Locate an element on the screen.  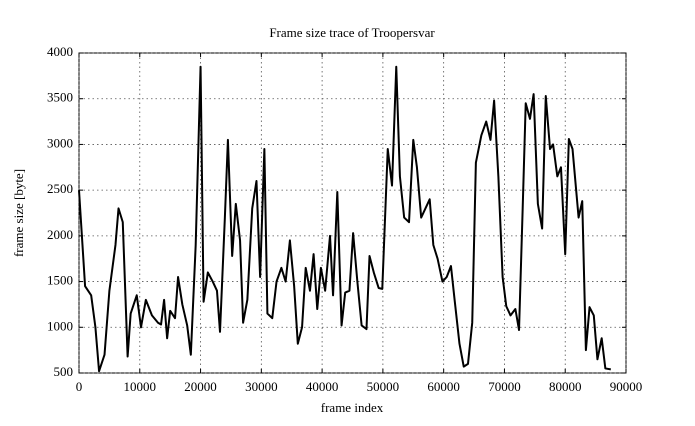
x-tick-label: 40000 is located at coordinates (322, 386).